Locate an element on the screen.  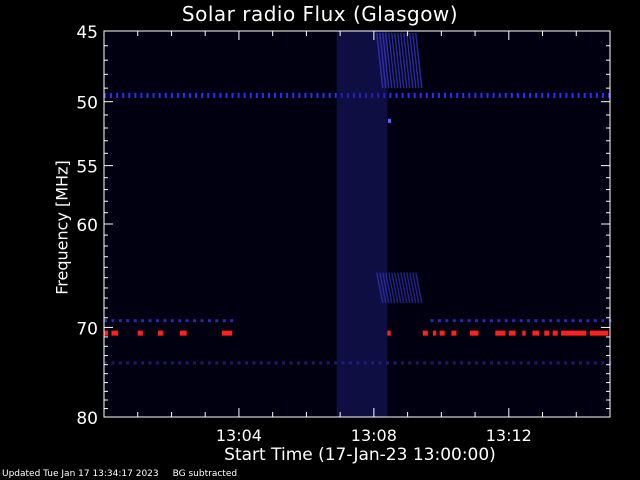
y-tick-label: 55 is located at coordinates (87, 168).